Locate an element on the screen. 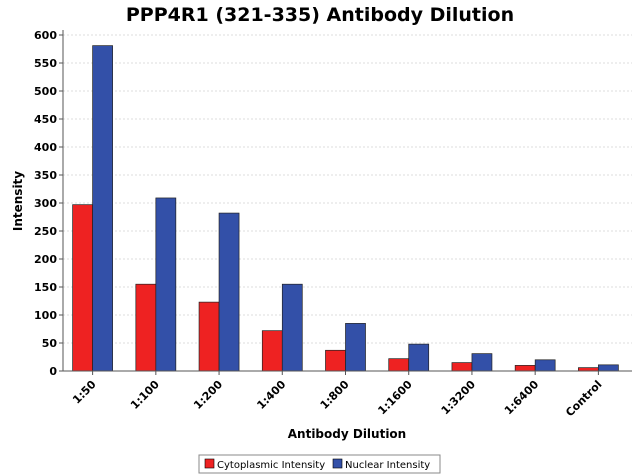 Image resolution: width=640 pixels, height=475 pixels. x-tick-label: 1:200 is located at coordinates (208, 395).